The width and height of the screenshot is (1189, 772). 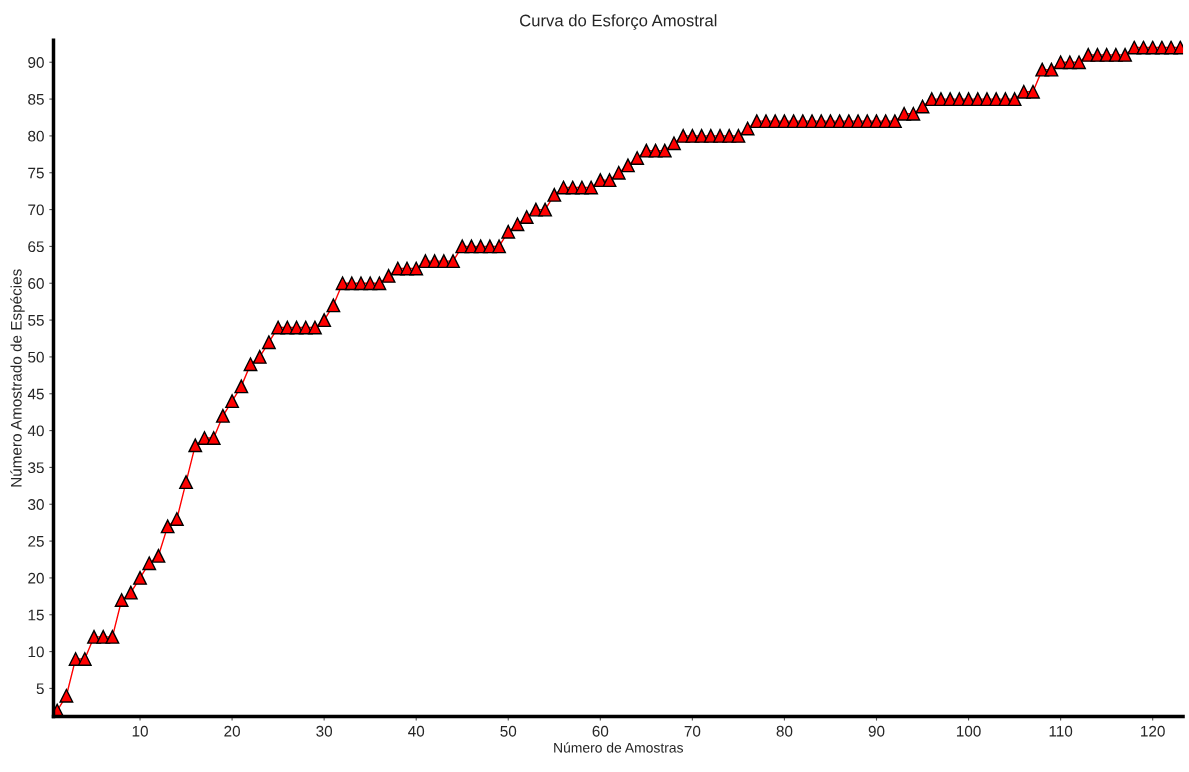 I want to click on x-tick-label: 120, so click(x=1153, y=731).